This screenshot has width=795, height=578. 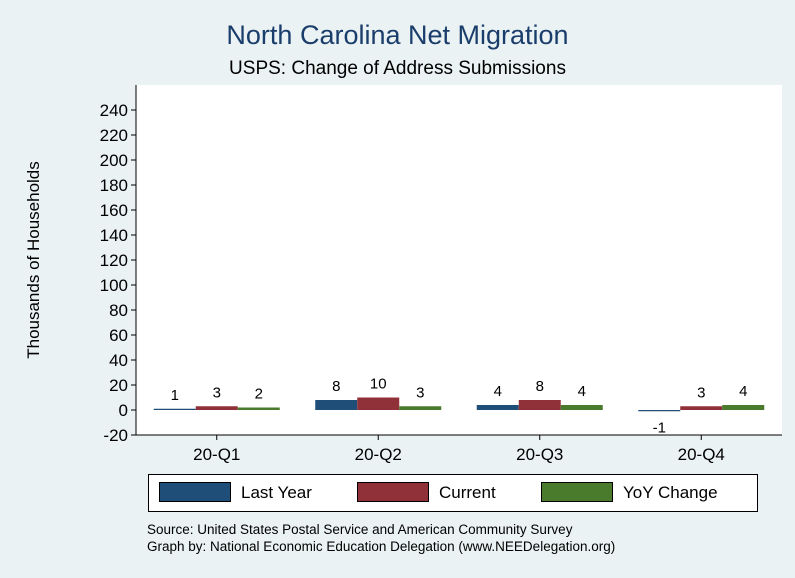 I want to click on y-tick-label: 0, so click(x=123, y=410).